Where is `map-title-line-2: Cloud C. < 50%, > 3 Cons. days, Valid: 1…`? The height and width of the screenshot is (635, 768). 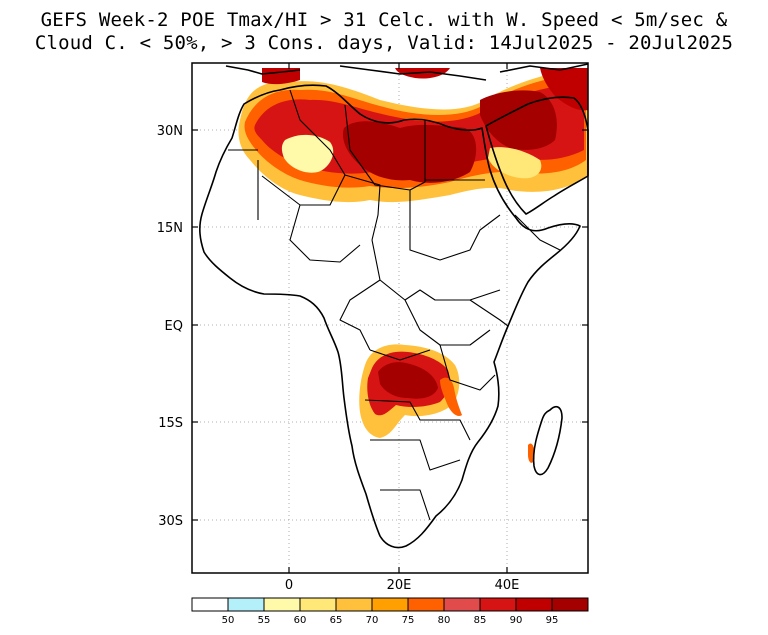 map-title-line-2: Cloud C. < 50%, > 3 Cons. days, Valid: 1… is located at coordinates (384, 43).